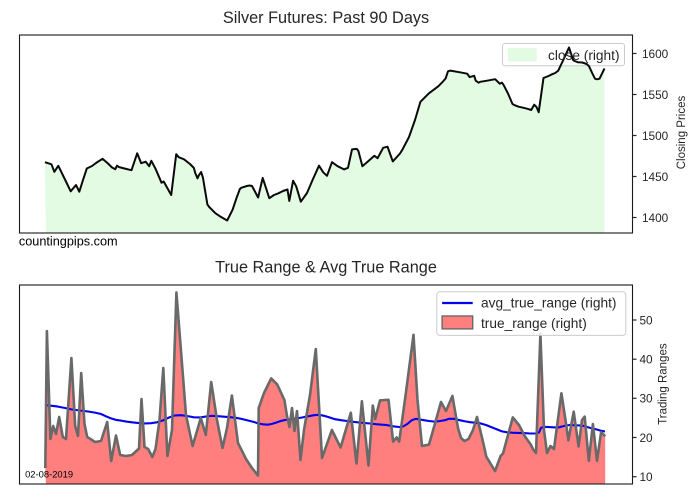 The image size is (700, 500). What do you see at coordinates (647, 477) in the screenshot?
I see `svg-text: 10` at bounding box center [647, 477].